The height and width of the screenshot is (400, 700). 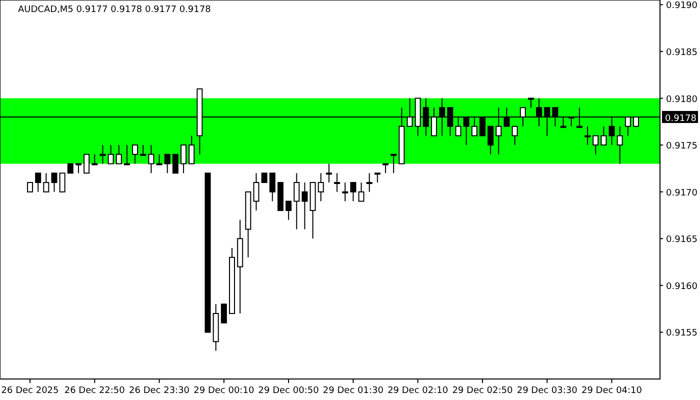 What do you see at coordinates (682, 287) in the screenshot?
I see `y-tick-label: 0.9160` at bounding box center [682, 287].